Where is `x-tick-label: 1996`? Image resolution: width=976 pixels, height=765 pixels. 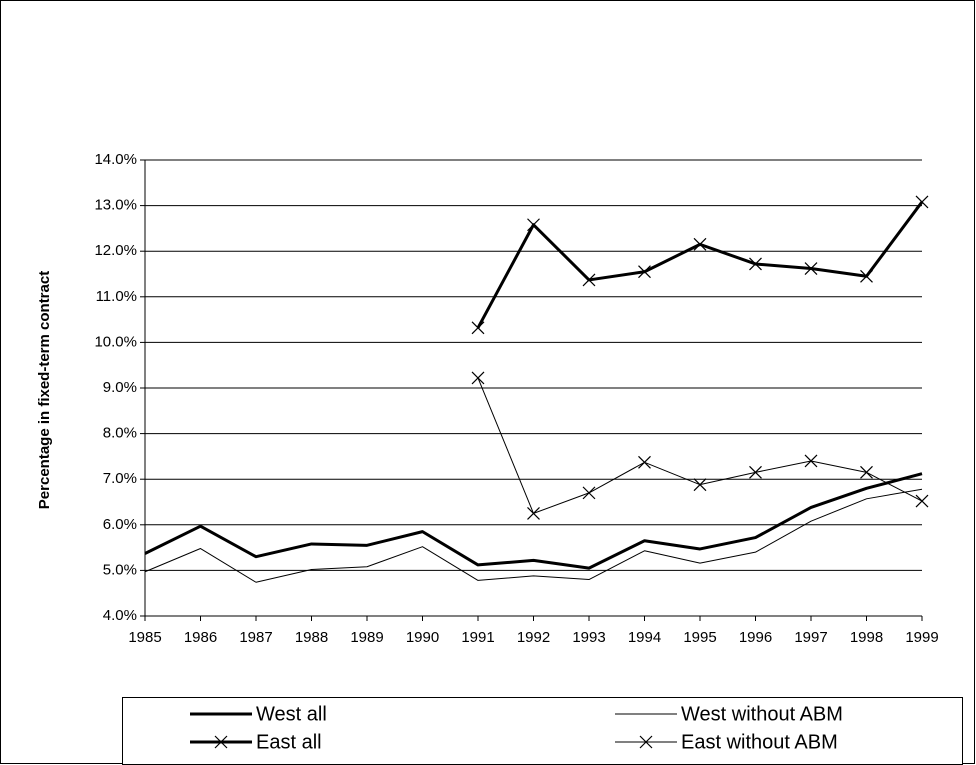
x-tick-label: 1996 is located at coordinates (755, 637).